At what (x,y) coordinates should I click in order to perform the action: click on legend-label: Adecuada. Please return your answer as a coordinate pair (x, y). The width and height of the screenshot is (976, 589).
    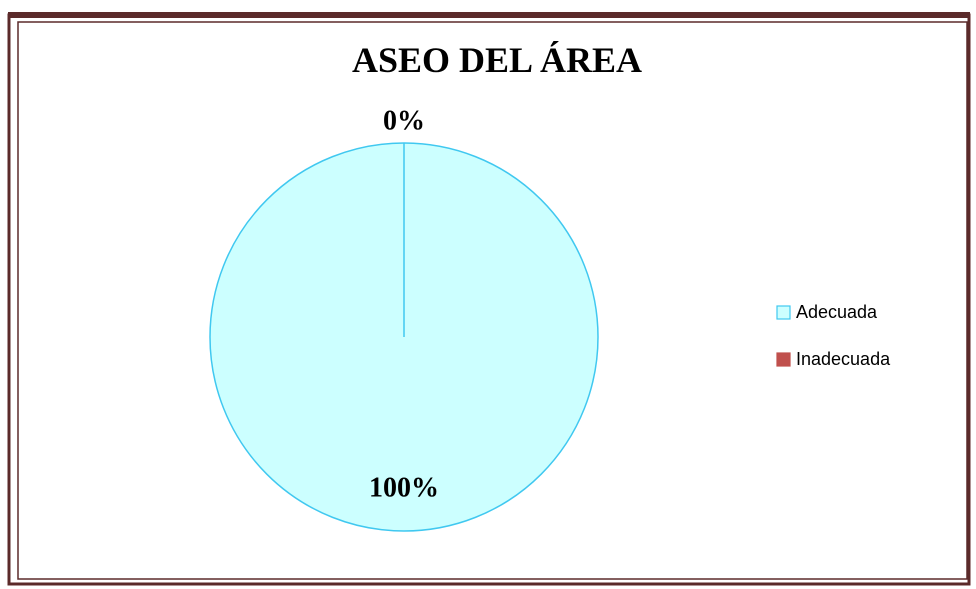
    Looking at the image, I should click on (837, 312).